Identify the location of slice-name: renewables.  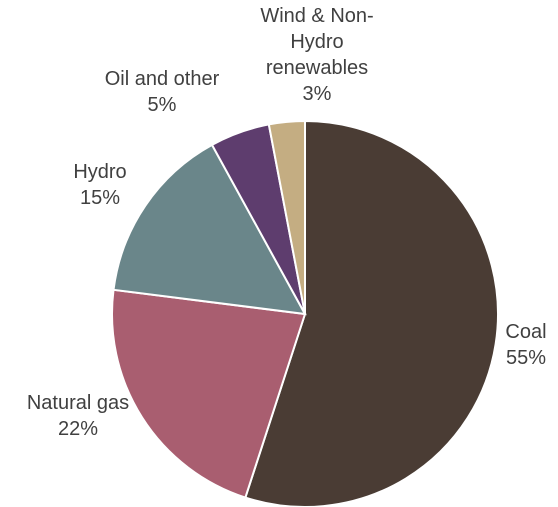
(317, 68).